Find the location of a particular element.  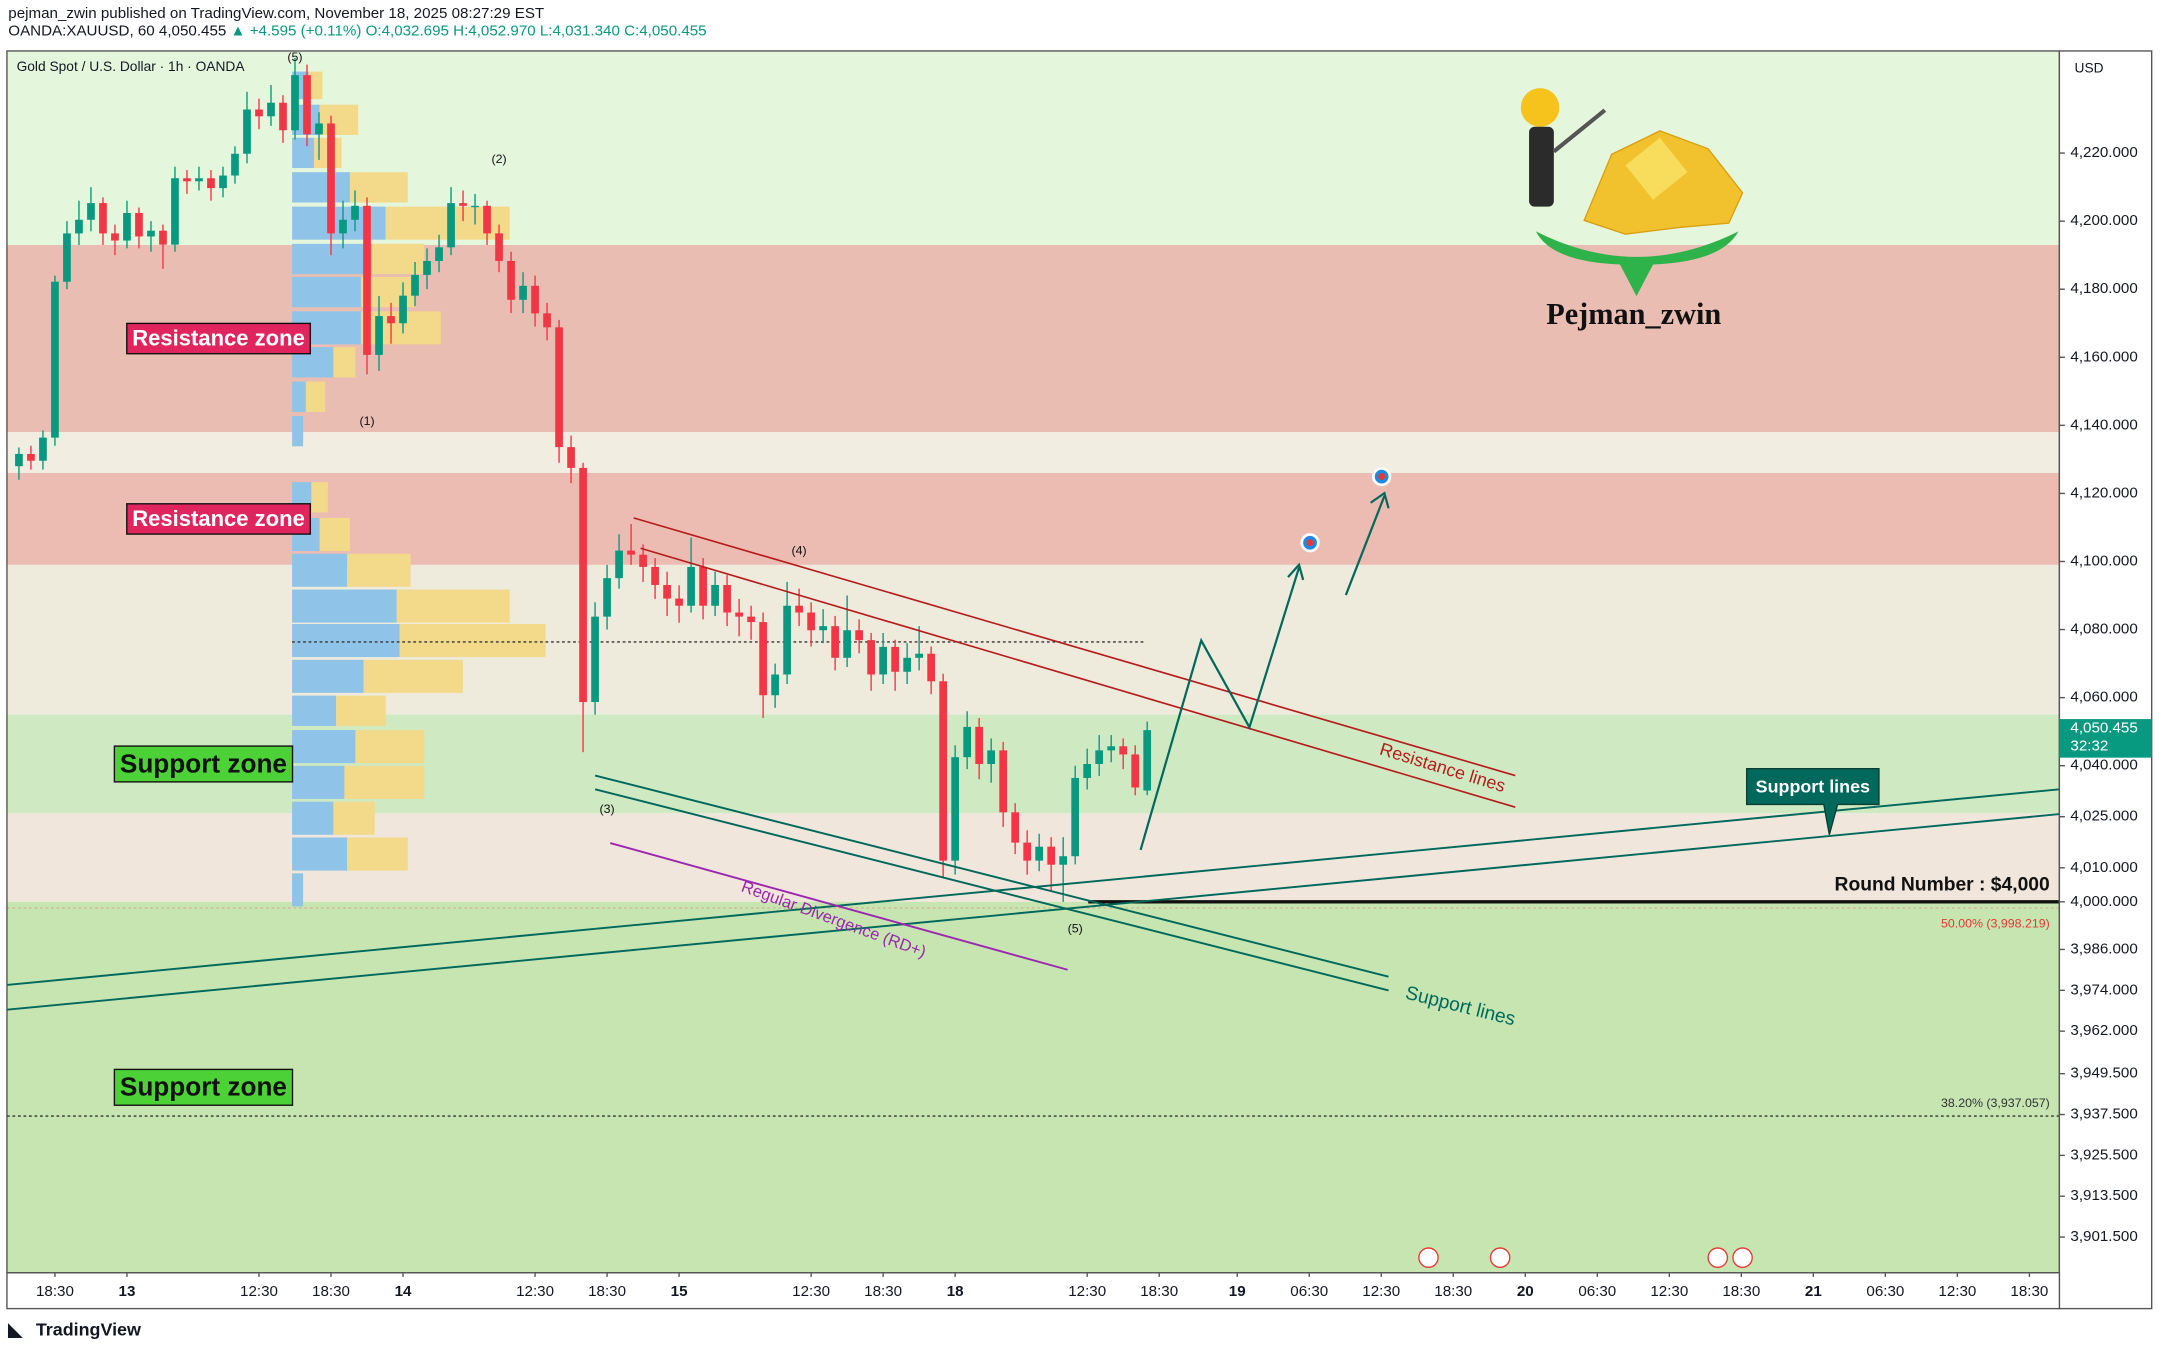

x-tick-label: 14 is located at coordinates (403, 1291).